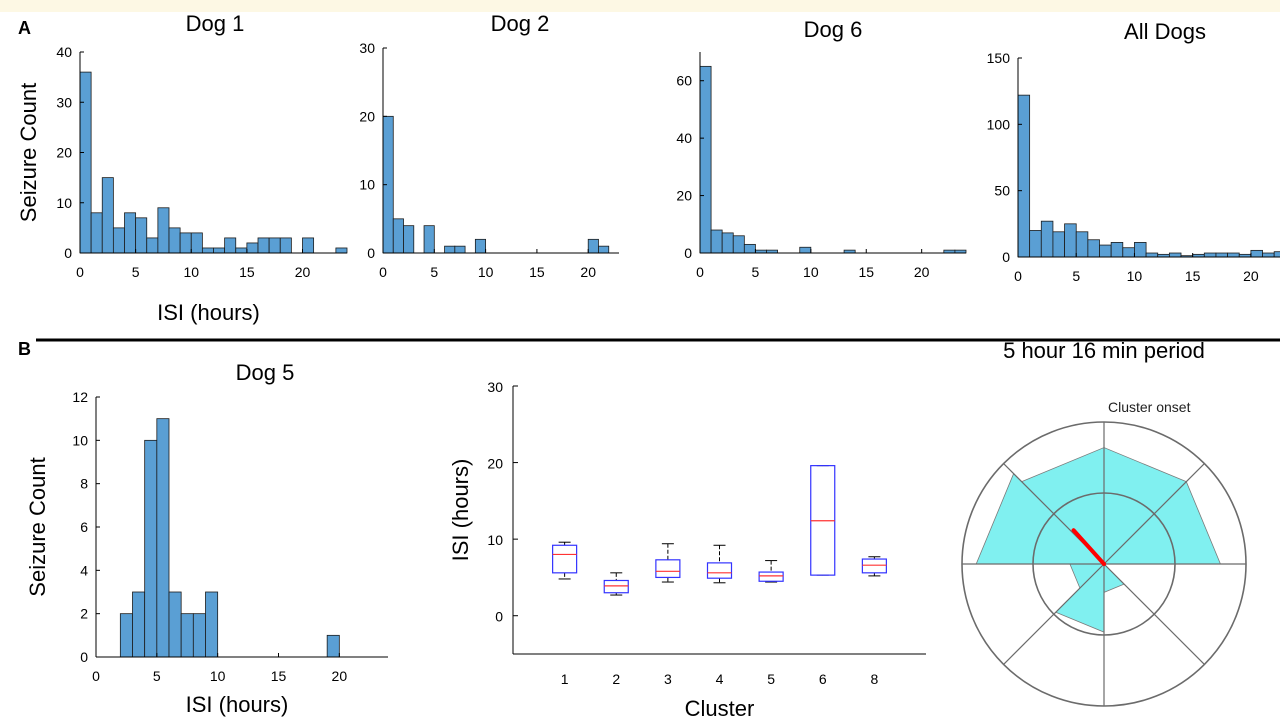 This screenshot has width=1280, height=718. Describe the element at coordinates (1104, 350) in the screenshot. I see `polar-title: 5 hour 16 min period` at that location.